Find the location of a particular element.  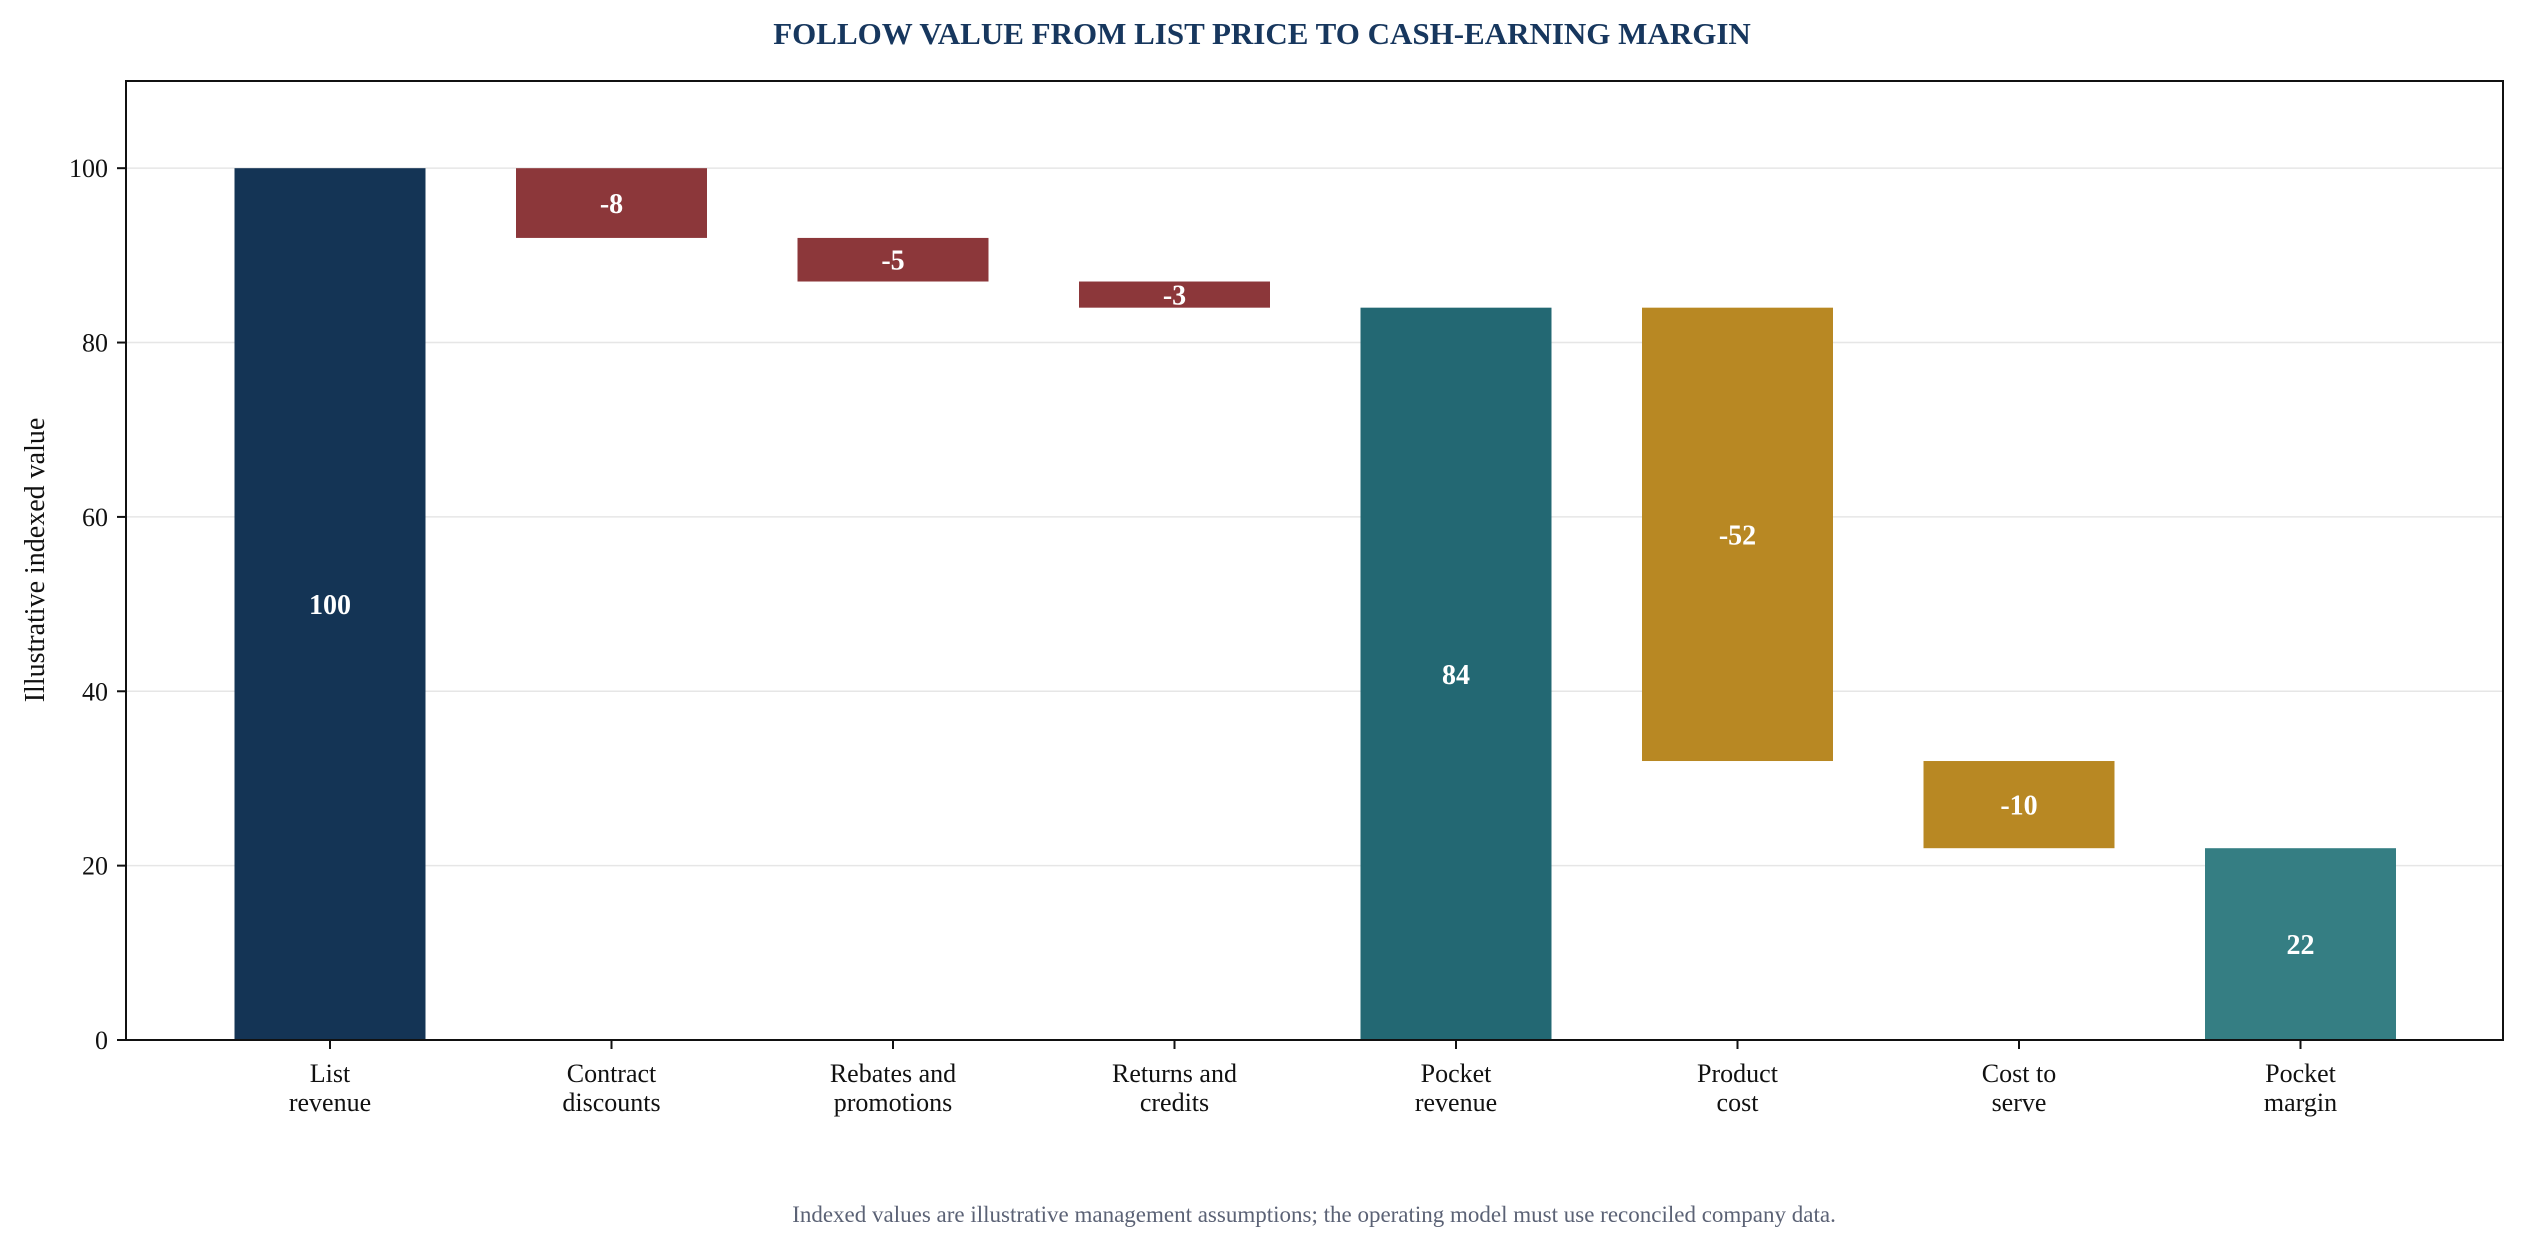

y-tick-label: 40 is located at coordinates (95, 691).